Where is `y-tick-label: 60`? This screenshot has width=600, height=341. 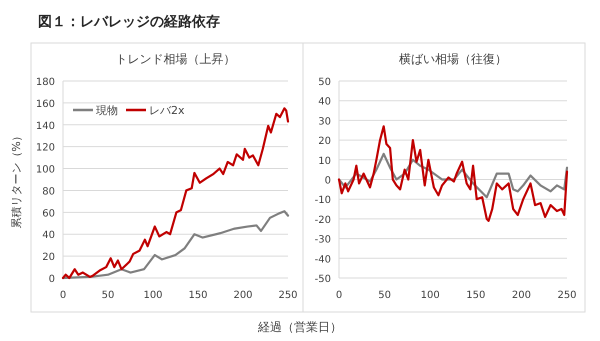
y-tick-label: 60 is located at coordinates (48, 214).